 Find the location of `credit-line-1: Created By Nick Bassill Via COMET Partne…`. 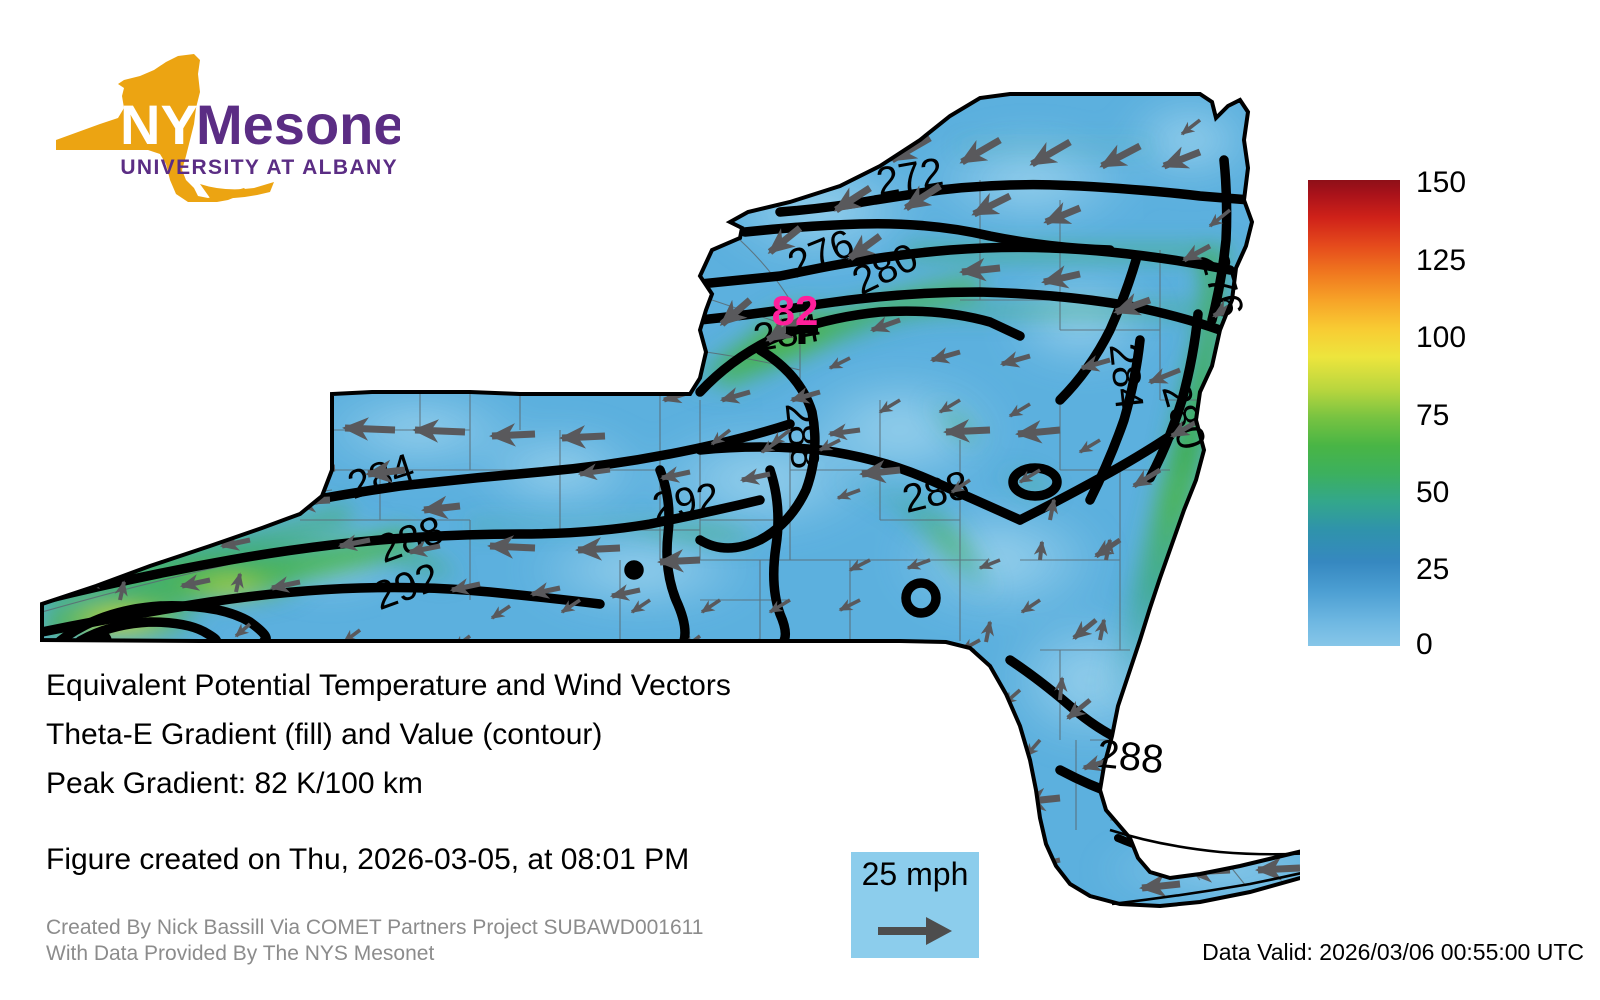

credit-line-1: Created By Nick Bassill Via COMET Partne… is located at coordinates (375, 927).